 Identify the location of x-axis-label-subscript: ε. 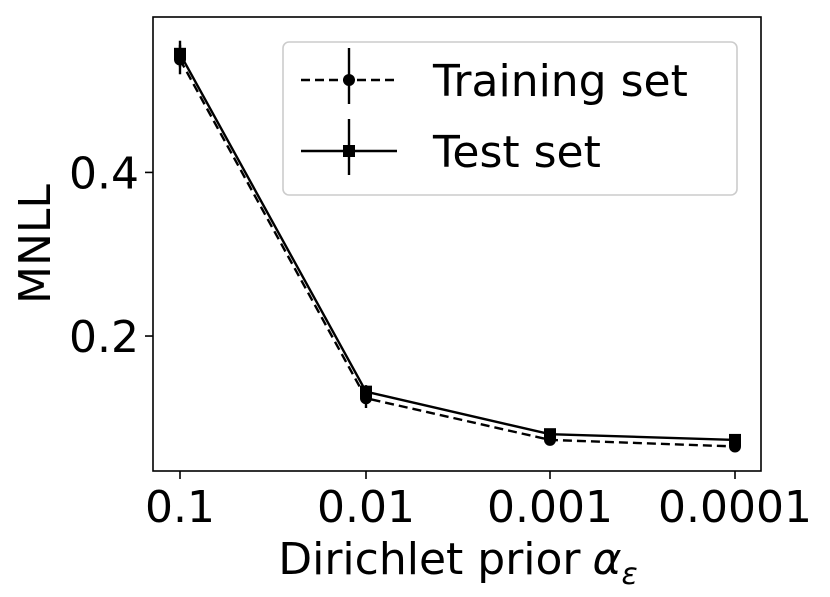
(630, 574).